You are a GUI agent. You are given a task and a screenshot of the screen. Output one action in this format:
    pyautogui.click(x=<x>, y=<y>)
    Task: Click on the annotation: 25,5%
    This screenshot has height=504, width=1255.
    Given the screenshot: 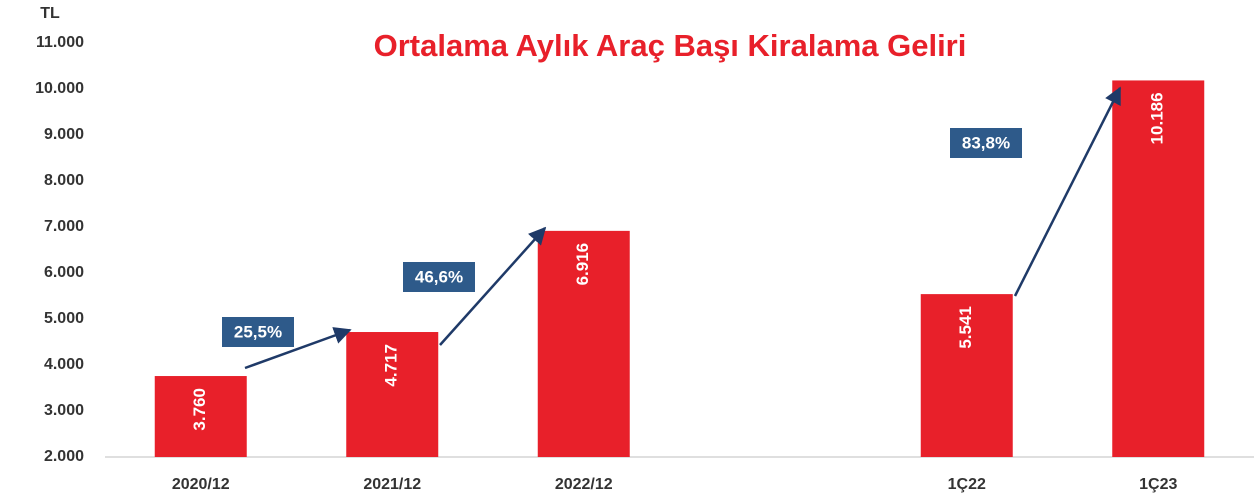 What is the action you would take?
    pyautogui.click(x=258, y=331)
    